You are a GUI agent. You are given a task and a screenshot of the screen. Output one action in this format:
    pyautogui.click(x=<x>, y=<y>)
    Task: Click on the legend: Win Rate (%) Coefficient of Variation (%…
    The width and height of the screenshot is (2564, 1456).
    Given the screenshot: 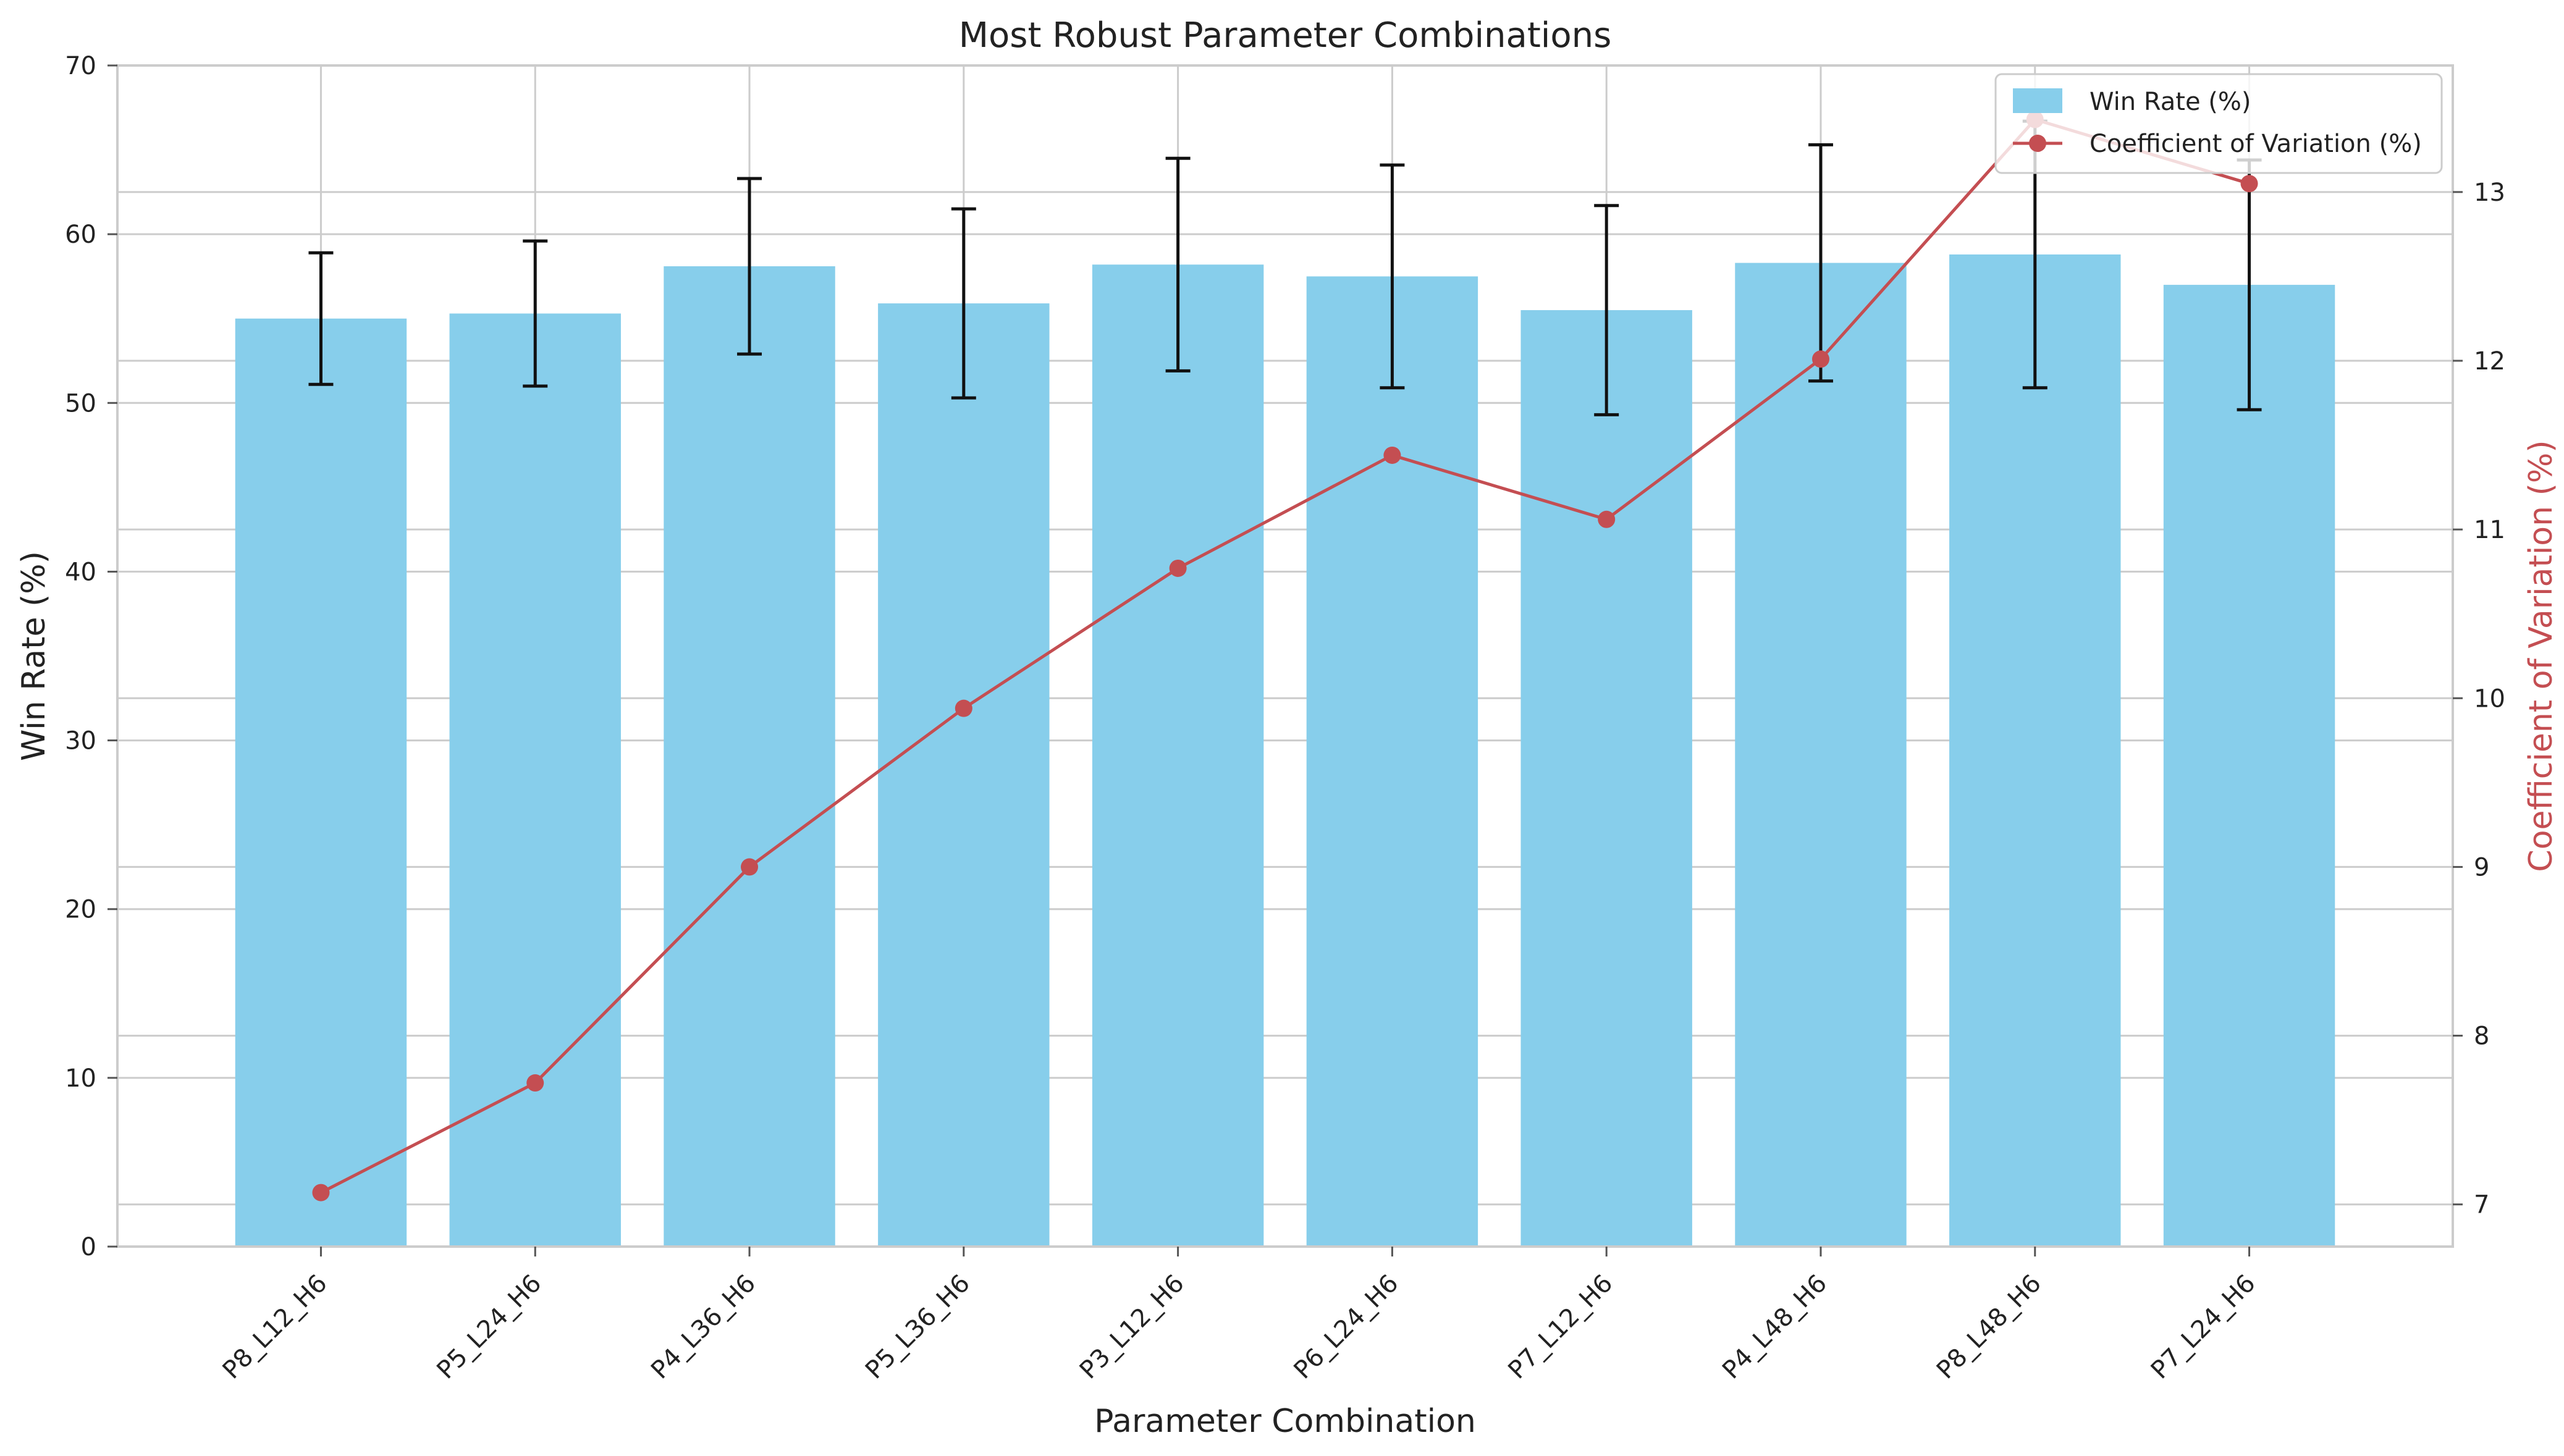 What is the action you would take?
    pyautogui.click(x=2218, y=123)
    